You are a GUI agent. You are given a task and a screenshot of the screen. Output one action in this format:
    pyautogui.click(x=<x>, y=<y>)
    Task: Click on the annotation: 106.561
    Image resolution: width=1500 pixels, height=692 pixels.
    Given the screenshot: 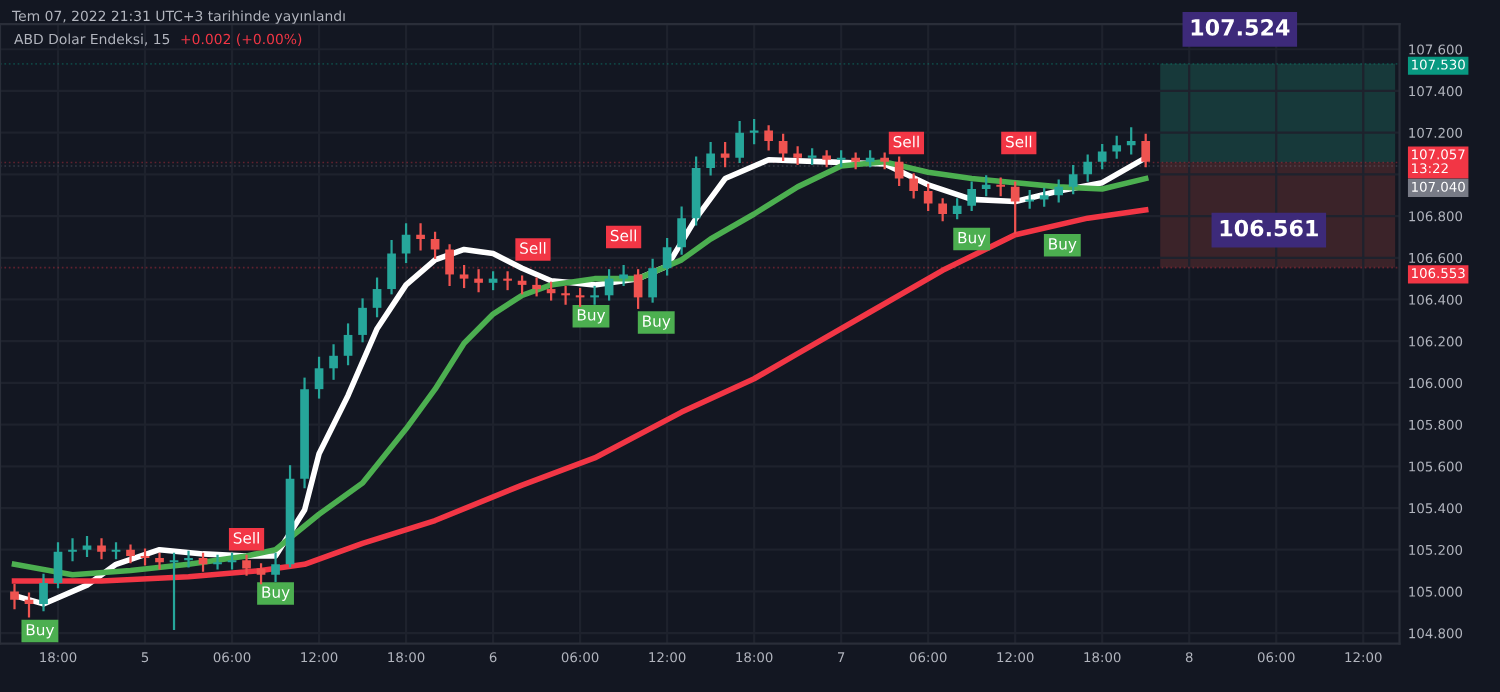 What is the action you would take?
    pyautogui.click(x=1269, y=228)
    